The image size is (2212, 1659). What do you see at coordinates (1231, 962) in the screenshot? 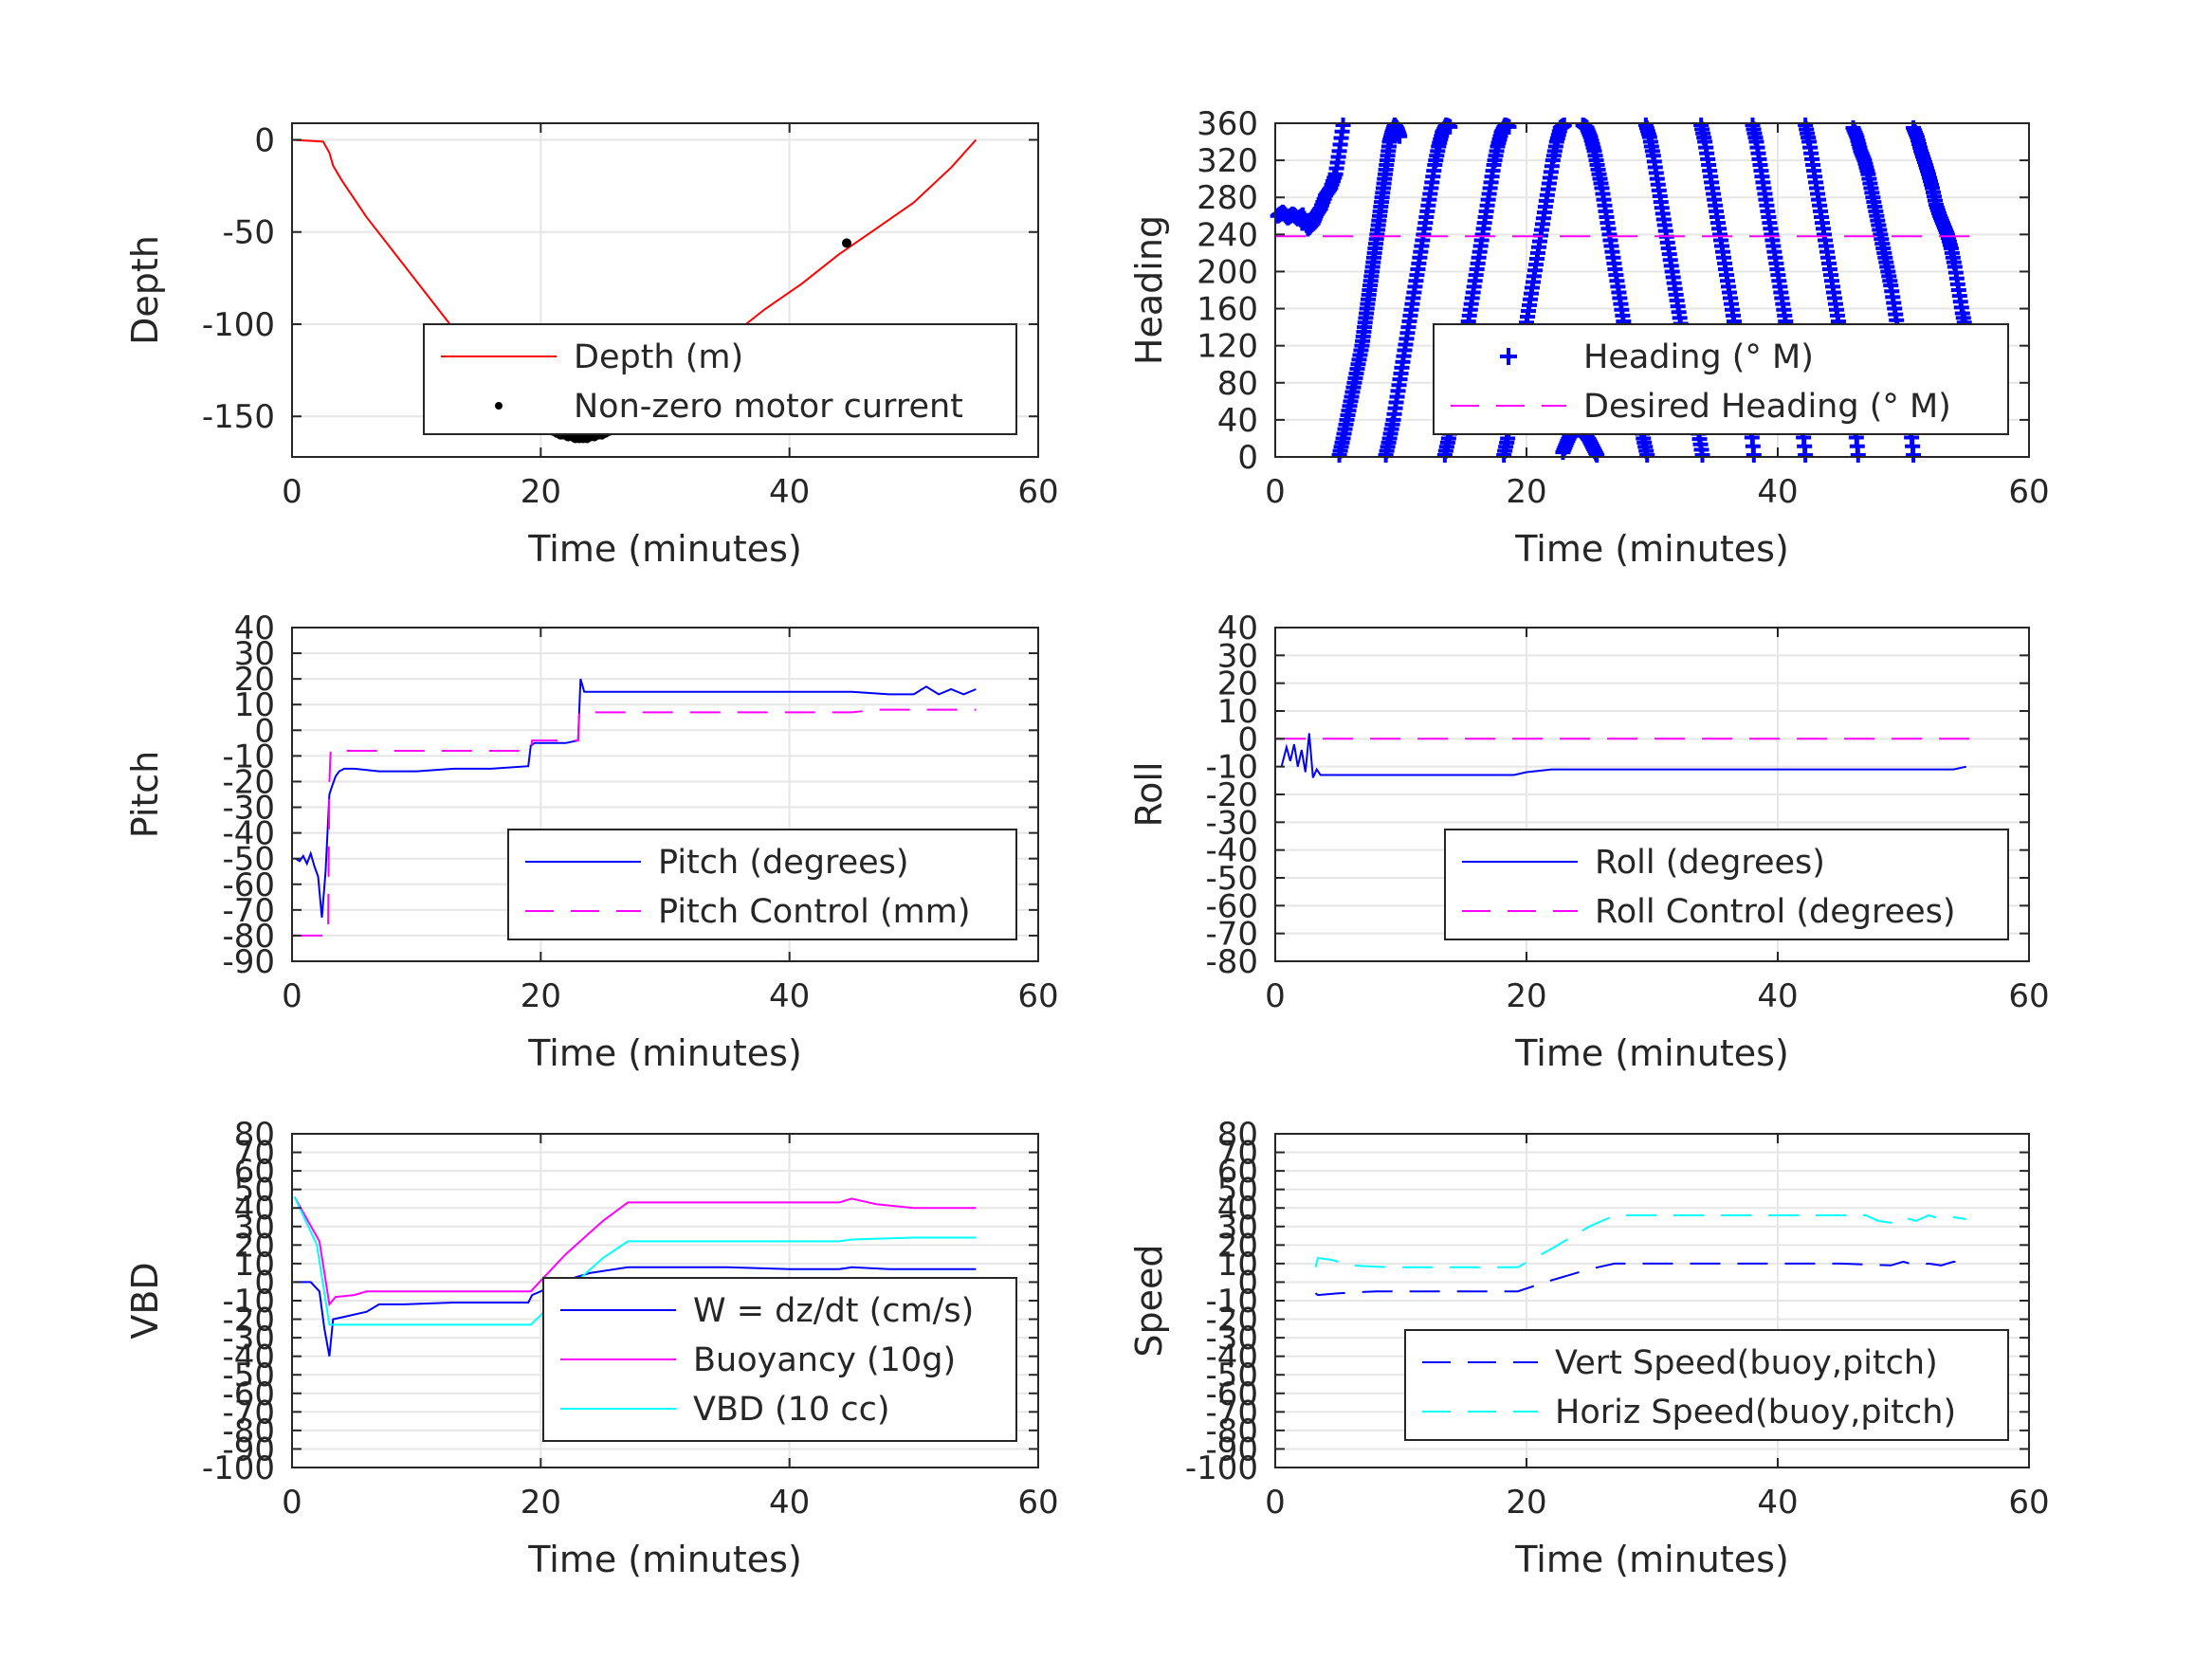
I see `y-tick-label: -80` at bounding box center [1231, 962].